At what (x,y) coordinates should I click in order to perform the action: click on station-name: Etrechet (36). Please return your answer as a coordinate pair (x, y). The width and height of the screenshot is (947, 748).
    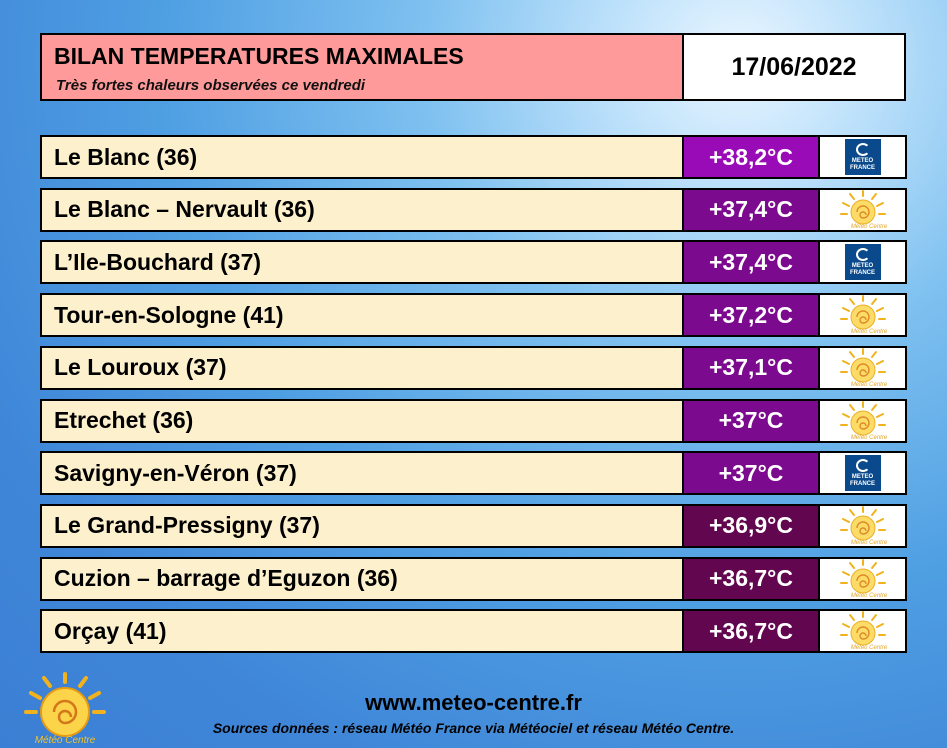
    Looking at the image, I should click on (362, 420).